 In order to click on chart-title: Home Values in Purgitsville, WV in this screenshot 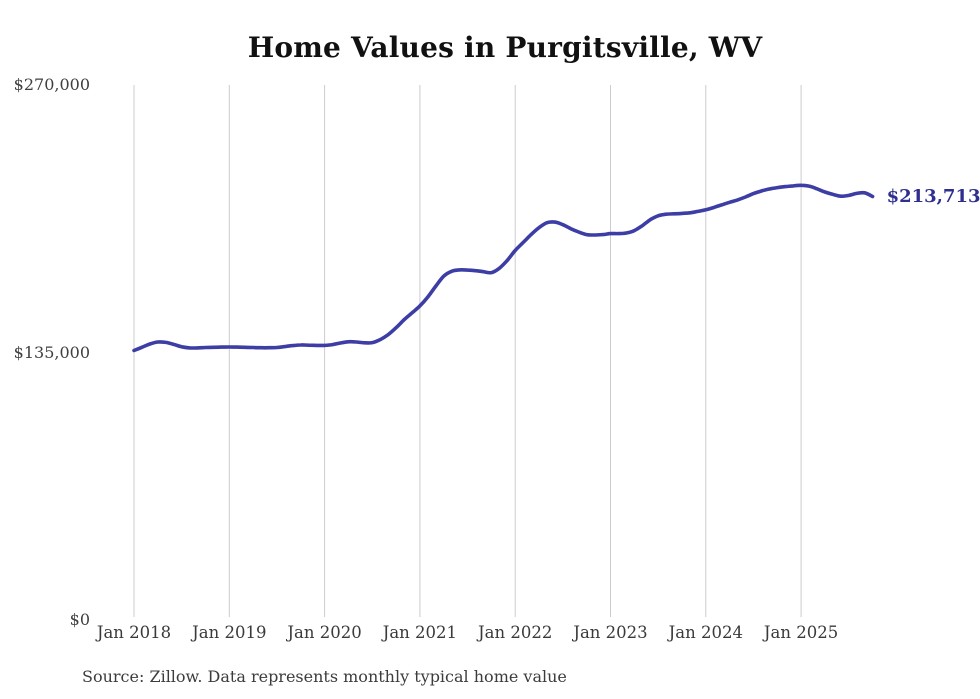, I will do `click(505, 47)`.